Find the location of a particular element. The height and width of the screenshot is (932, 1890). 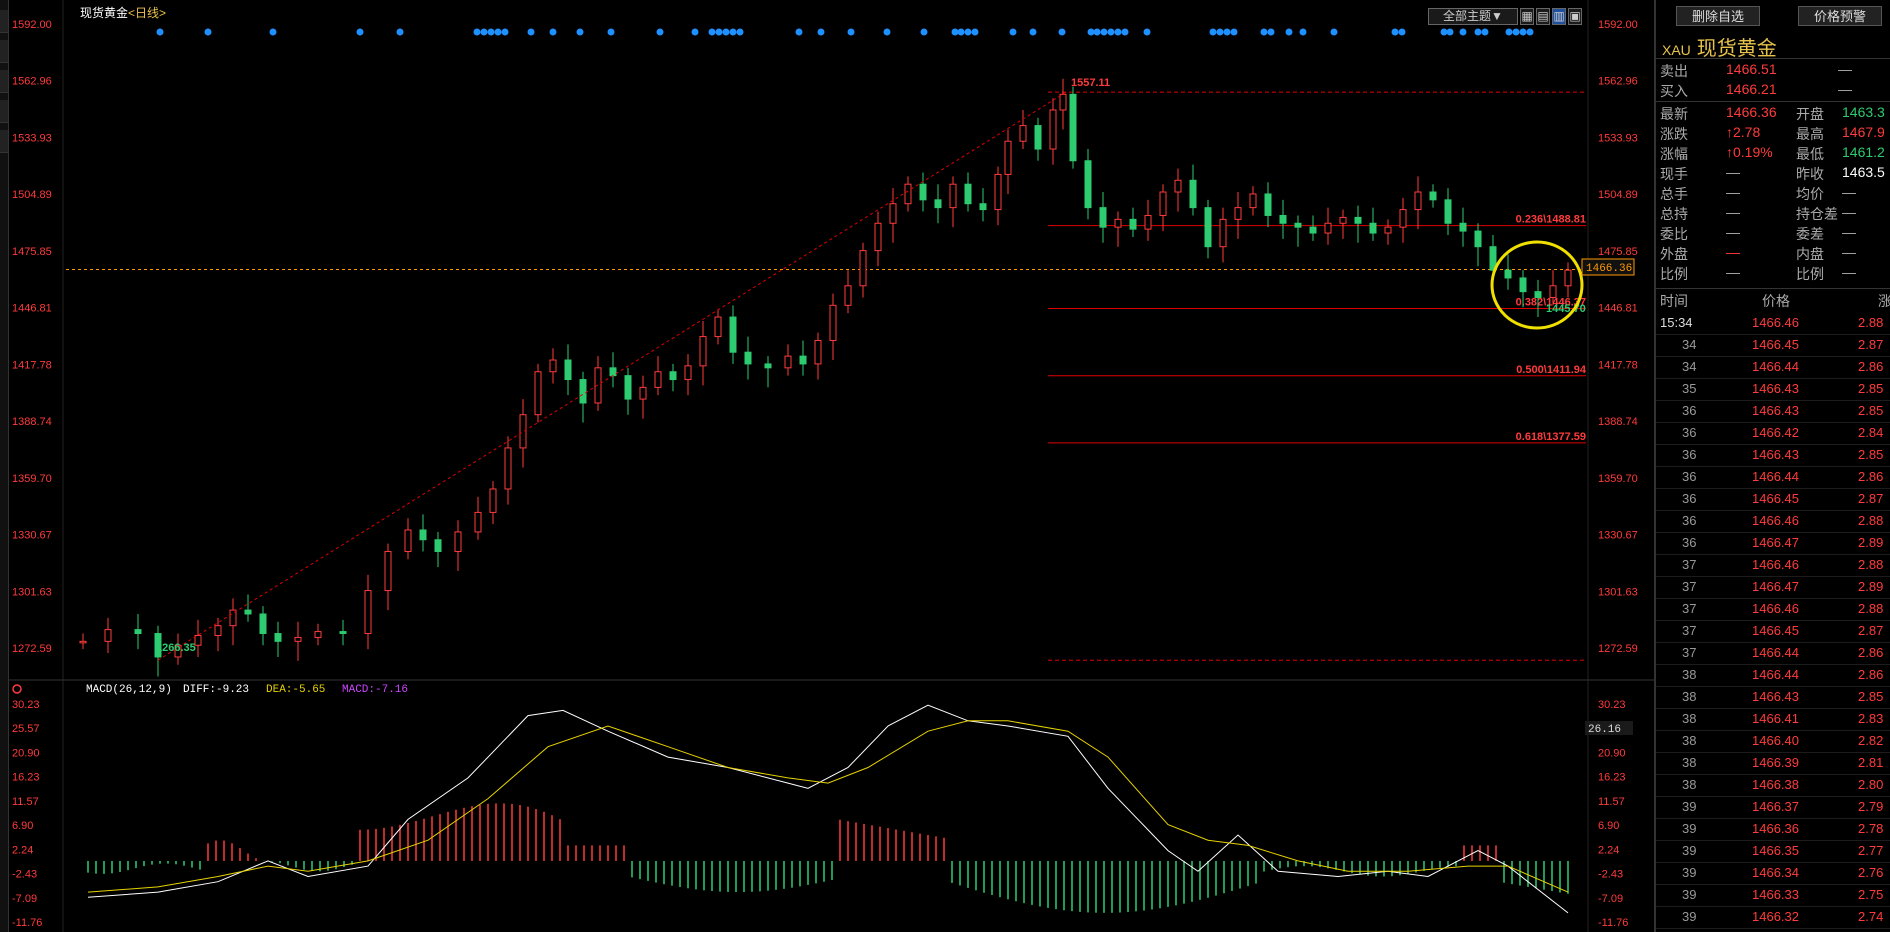

price-alert-button: 价格预警 is located at coordinates (1840, 16).